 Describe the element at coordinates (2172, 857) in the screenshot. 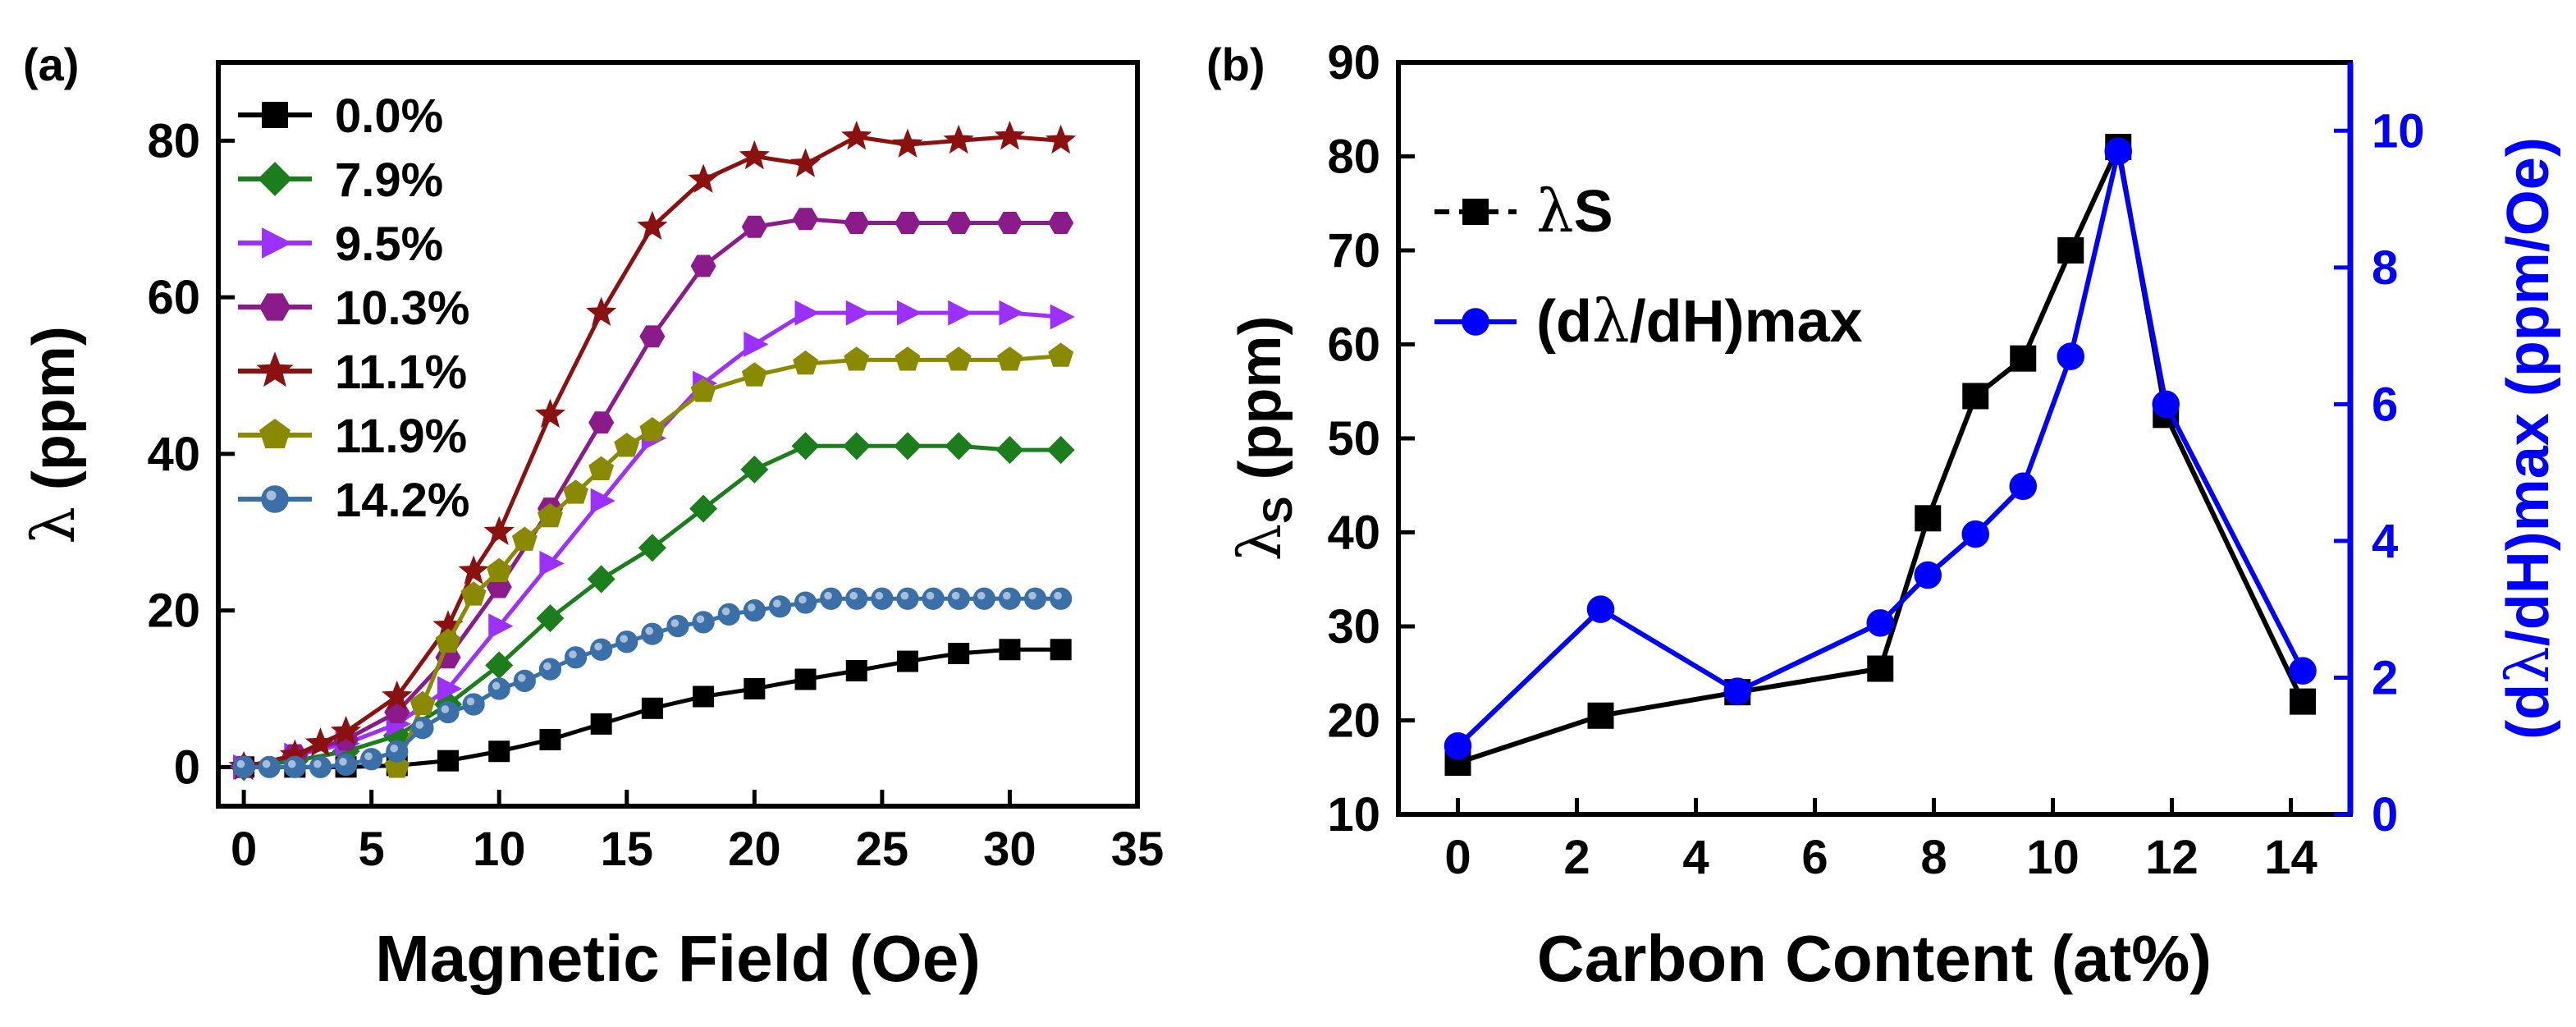

I see `panel-b-x-tick-label: 12` at that location.